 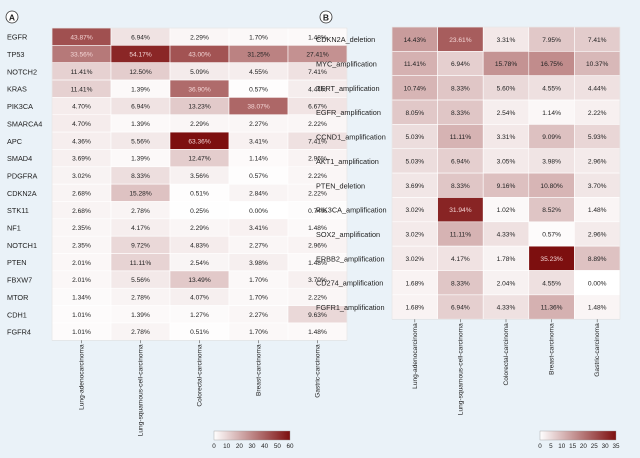 I want to click on cell-value: 3.70%, so click(x=317, y=280).